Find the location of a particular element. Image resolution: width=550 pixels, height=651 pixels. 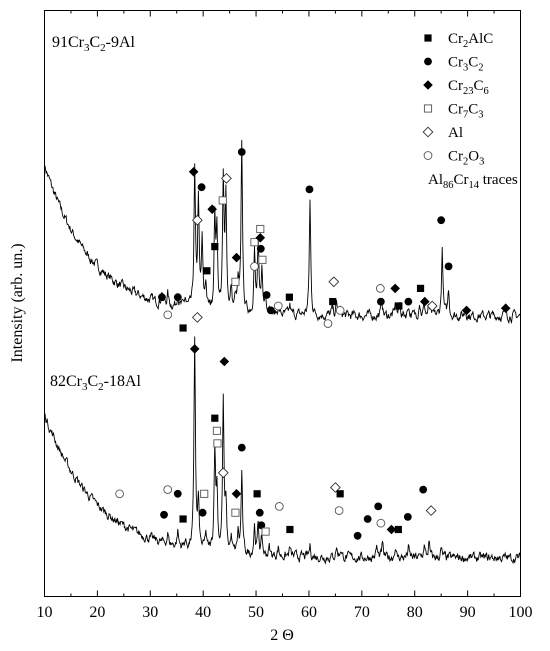

x-axis-label: 2 Θ is located at coordinates (282, 635).